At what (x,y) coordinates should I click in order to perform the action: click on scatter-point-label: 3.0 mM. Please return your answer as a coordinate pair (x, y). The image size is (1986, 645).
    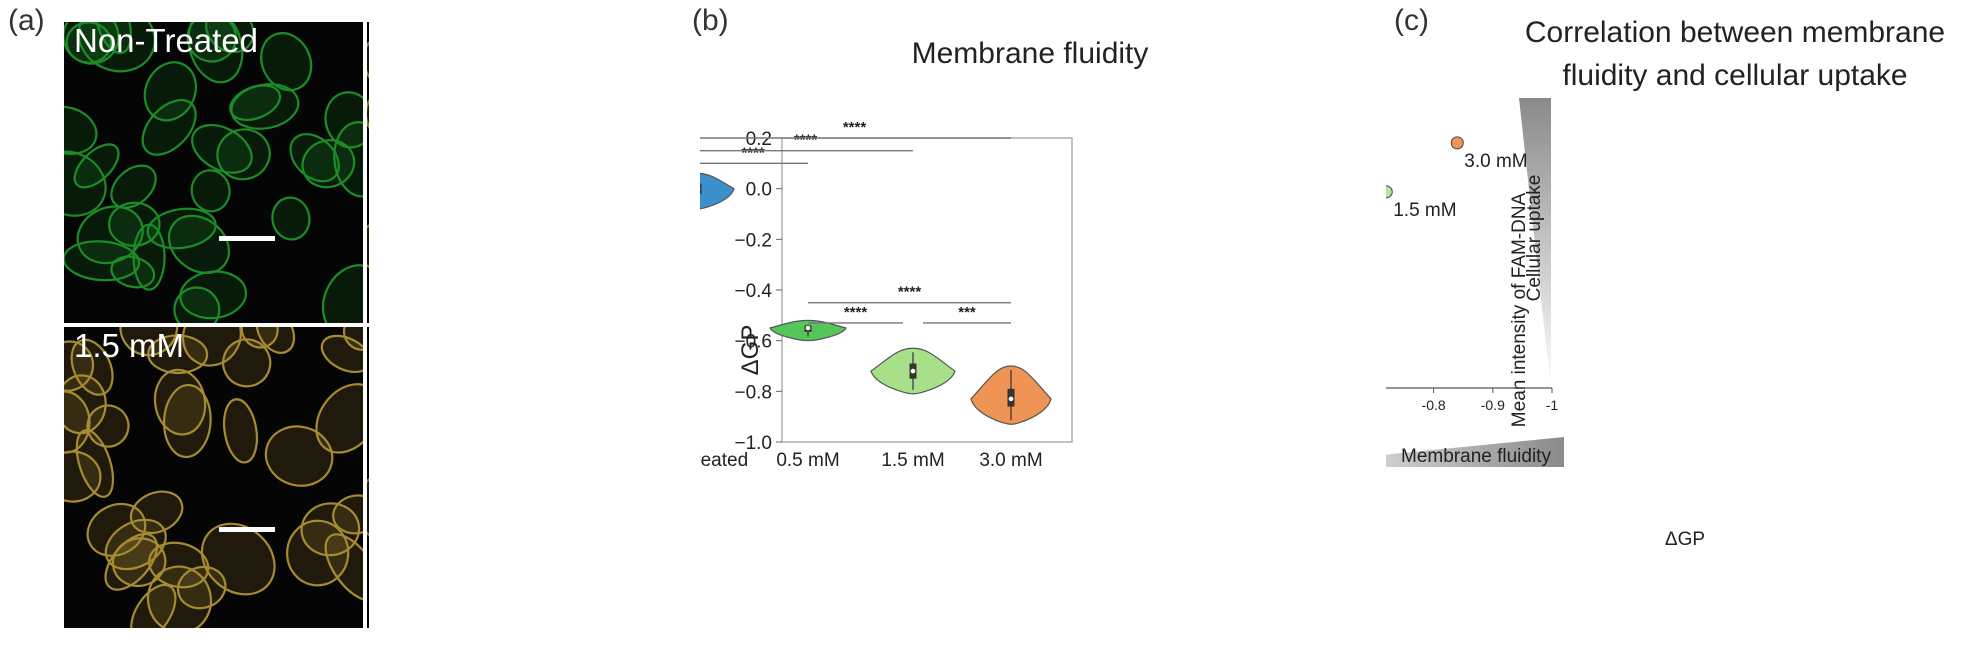
    Looking at the image, I should click on (1495, 161).